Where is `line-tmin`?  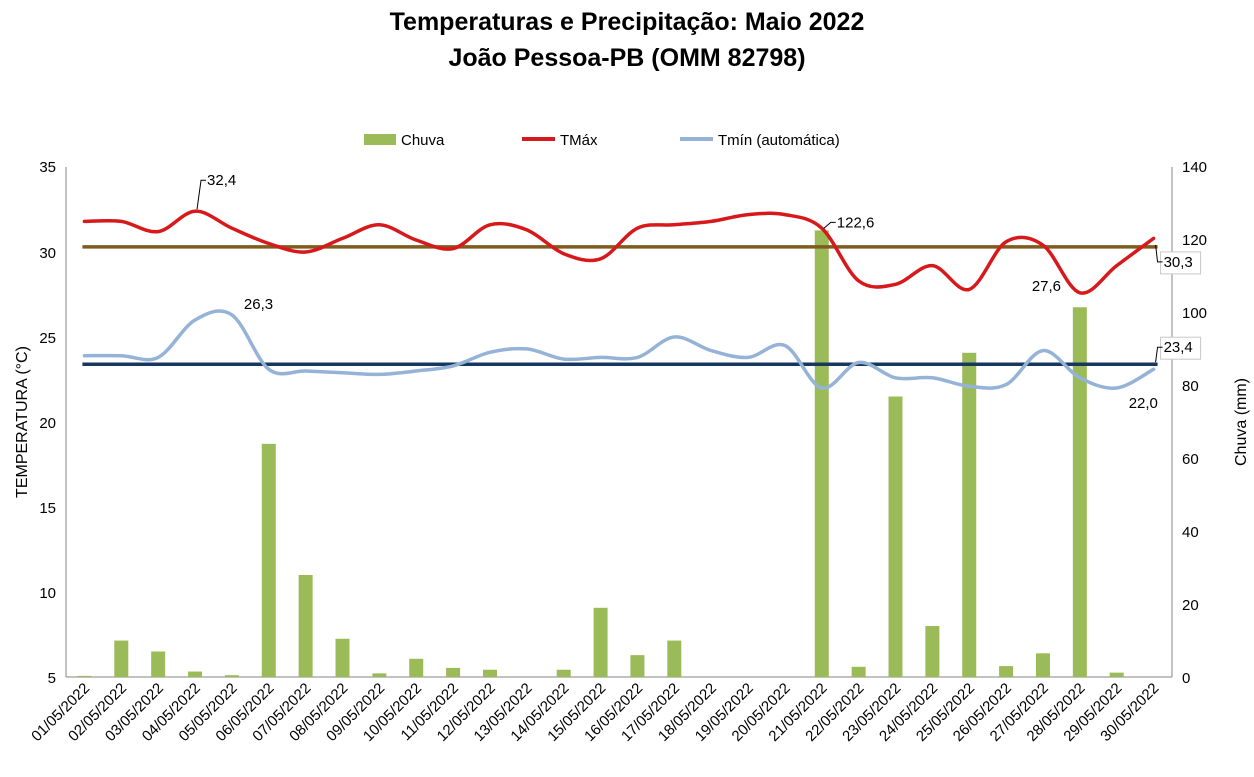 line-tmin is located at coordinates (619, 349).